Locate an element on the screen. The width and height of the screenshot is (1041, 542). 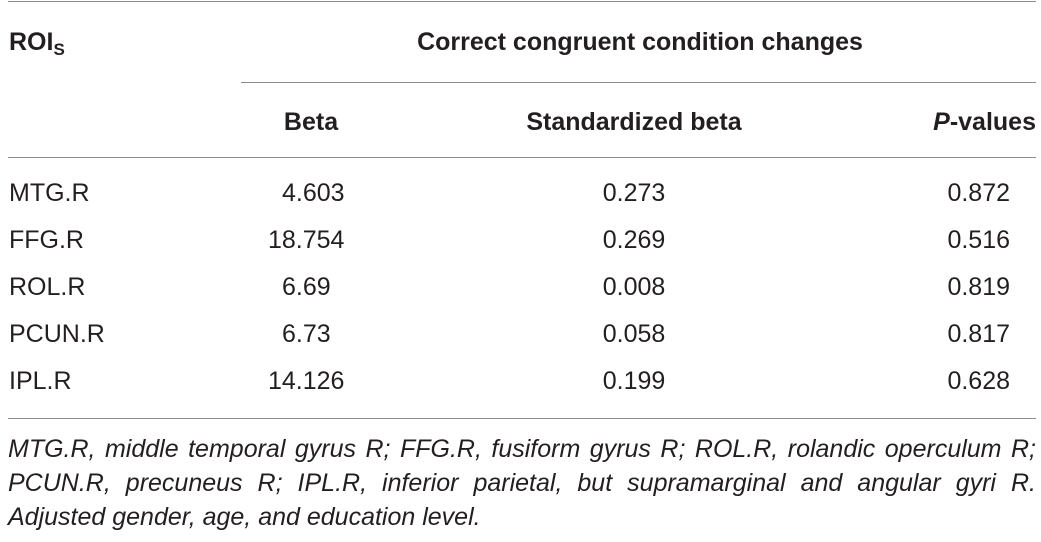
p-values-header: P-values is located at coordinates (984, 122).